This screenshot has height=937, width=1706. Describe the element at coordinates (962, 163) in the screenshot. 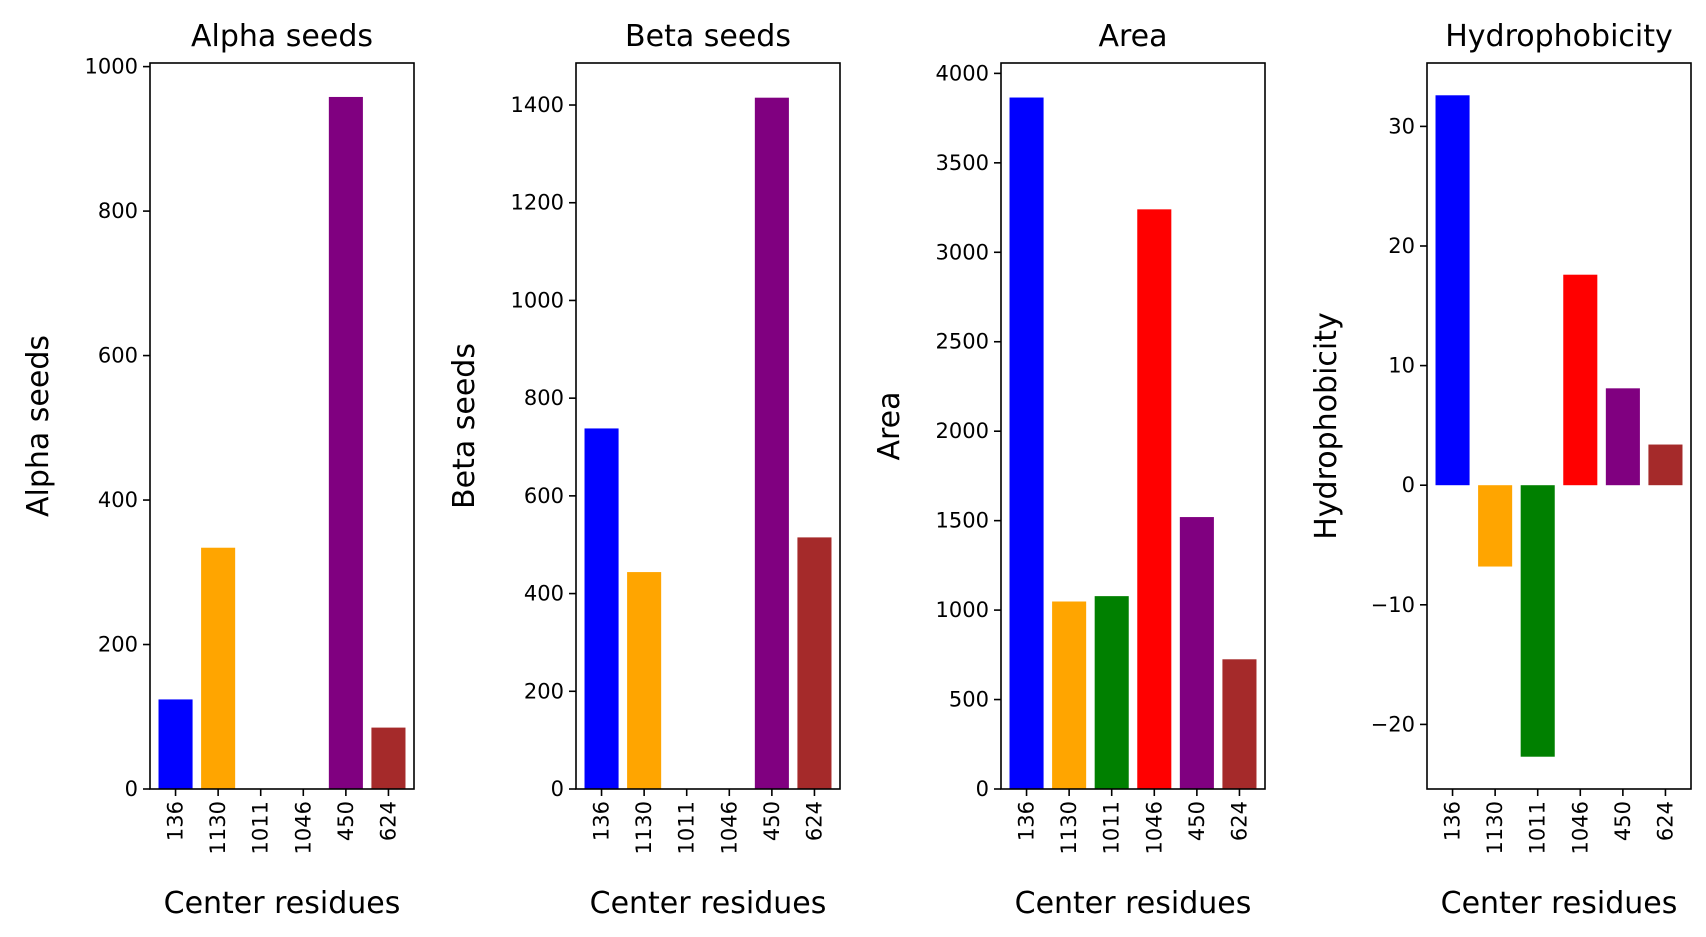

I see `y-tick-label: 3500` at that location.